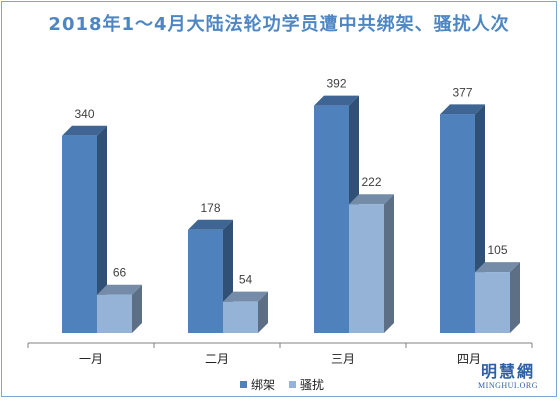 This screenshot has height=401, width=560. Describe the element at coordinates (371, 182) in the screenshot. I see `data-label: 222` at that location.